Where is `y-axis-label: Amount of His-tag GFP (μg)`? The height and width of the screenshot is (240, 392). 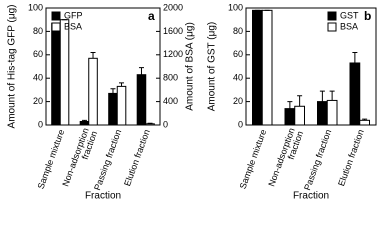 y-axis-label: Amount of His-tag GFP (μg) is located at coordinates (12, 67).